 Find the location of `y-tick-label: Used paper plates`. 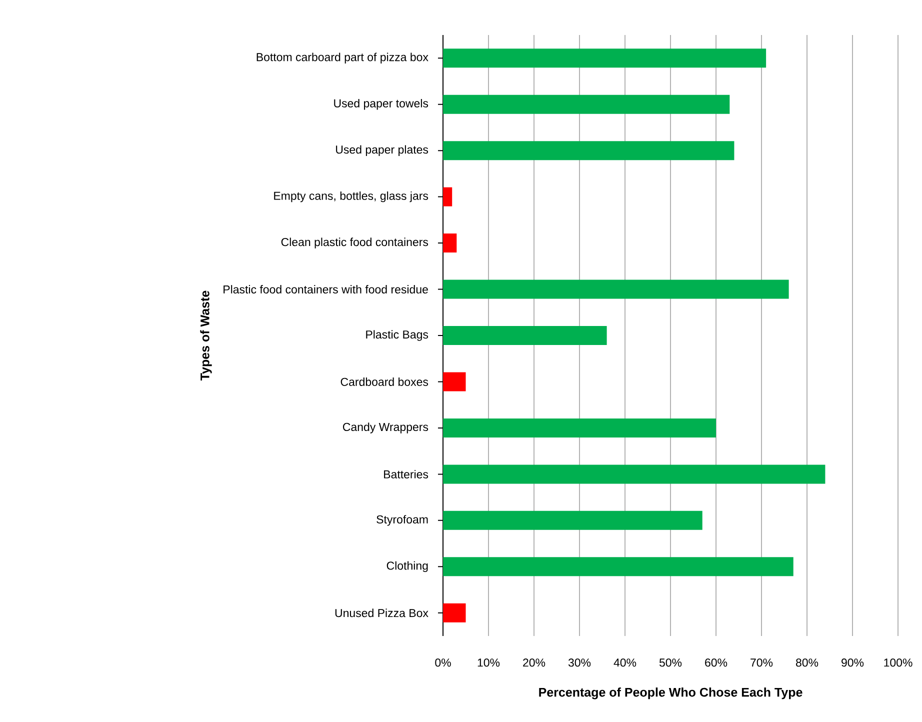

y-tick-label: Used paper plates is located at coordinates (382, 150).